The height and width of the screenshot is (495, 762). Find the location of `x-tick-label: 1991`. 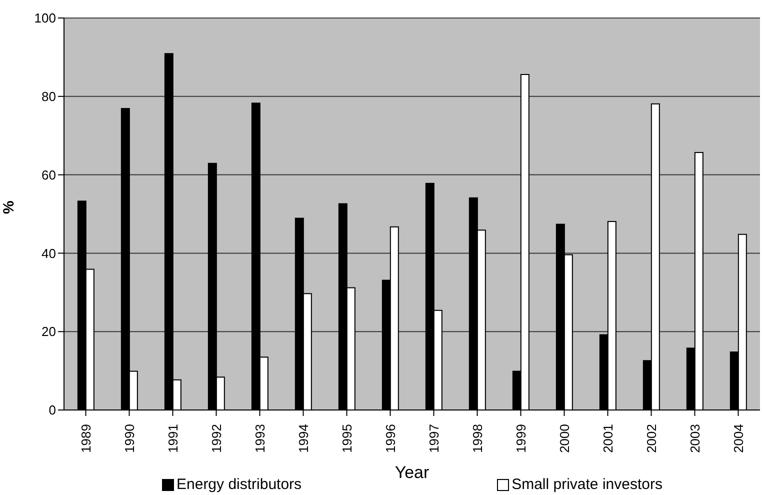

x-tick-label: 1991 is located at coordinates (172, 438).